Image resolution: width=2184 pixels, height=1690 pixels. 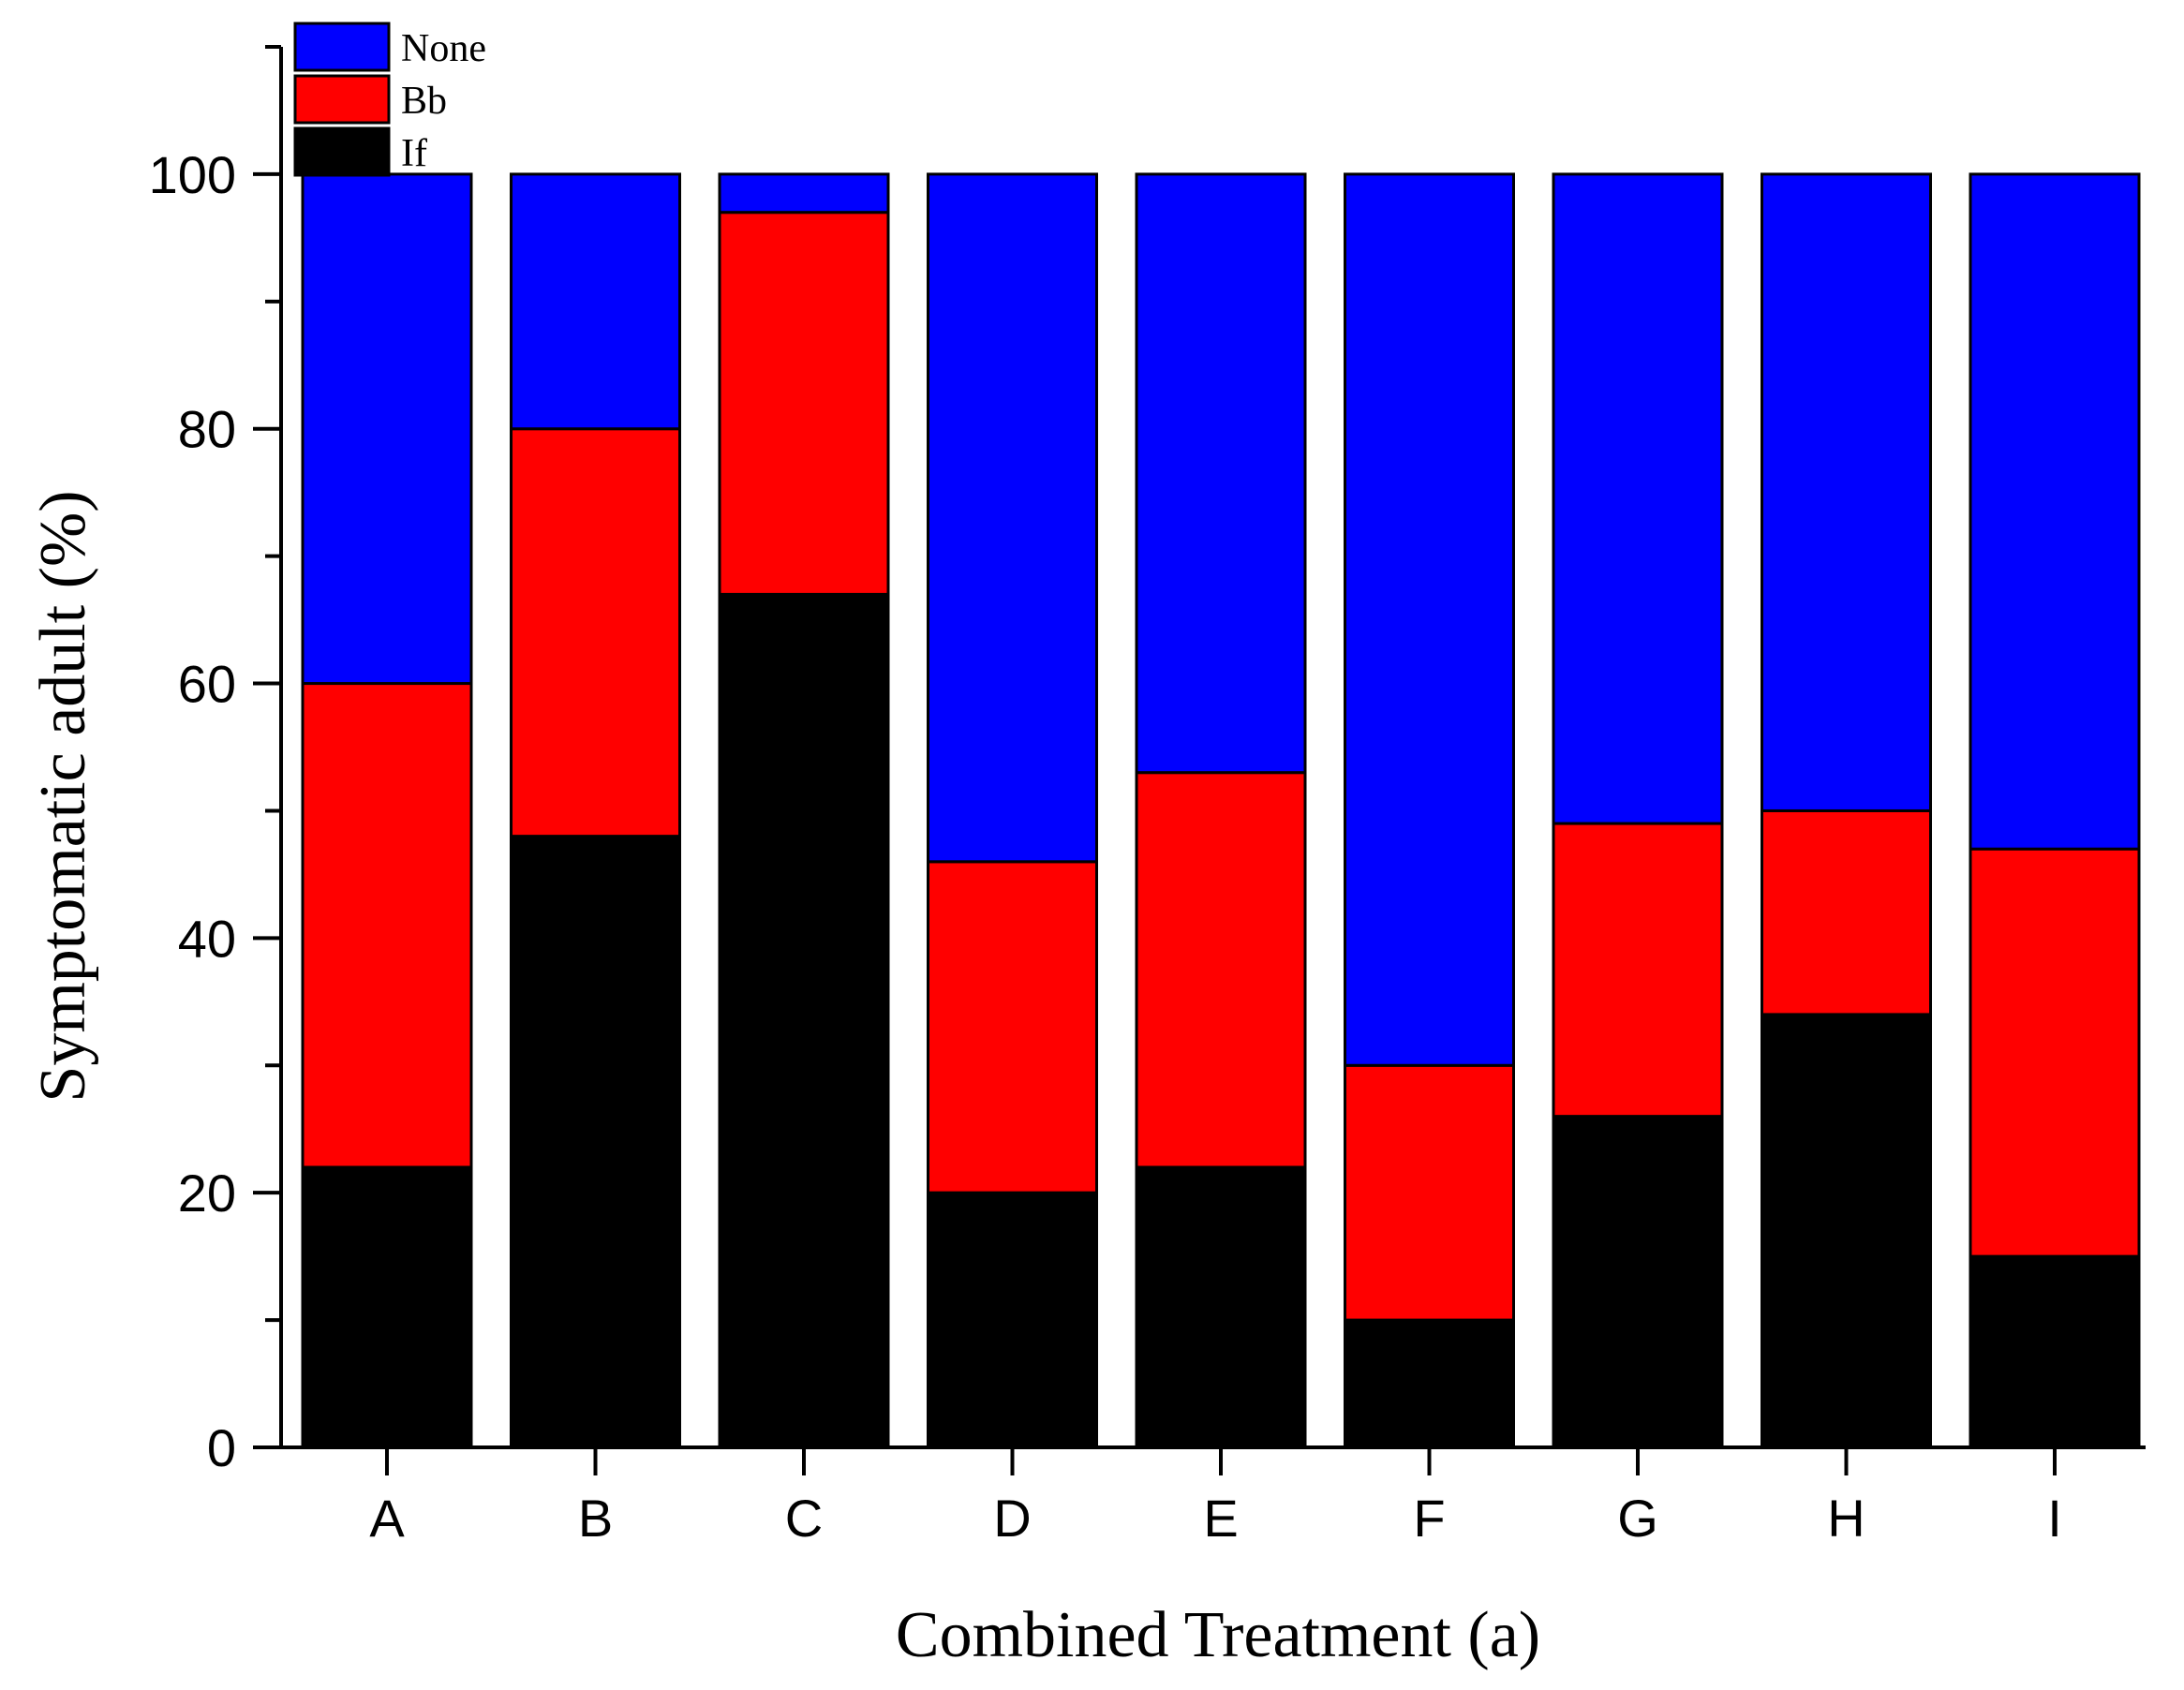 What do you see at coordinates (595, 632) in the screenshot?
I see `bar-B-bb` at bounding box center [595, 632].